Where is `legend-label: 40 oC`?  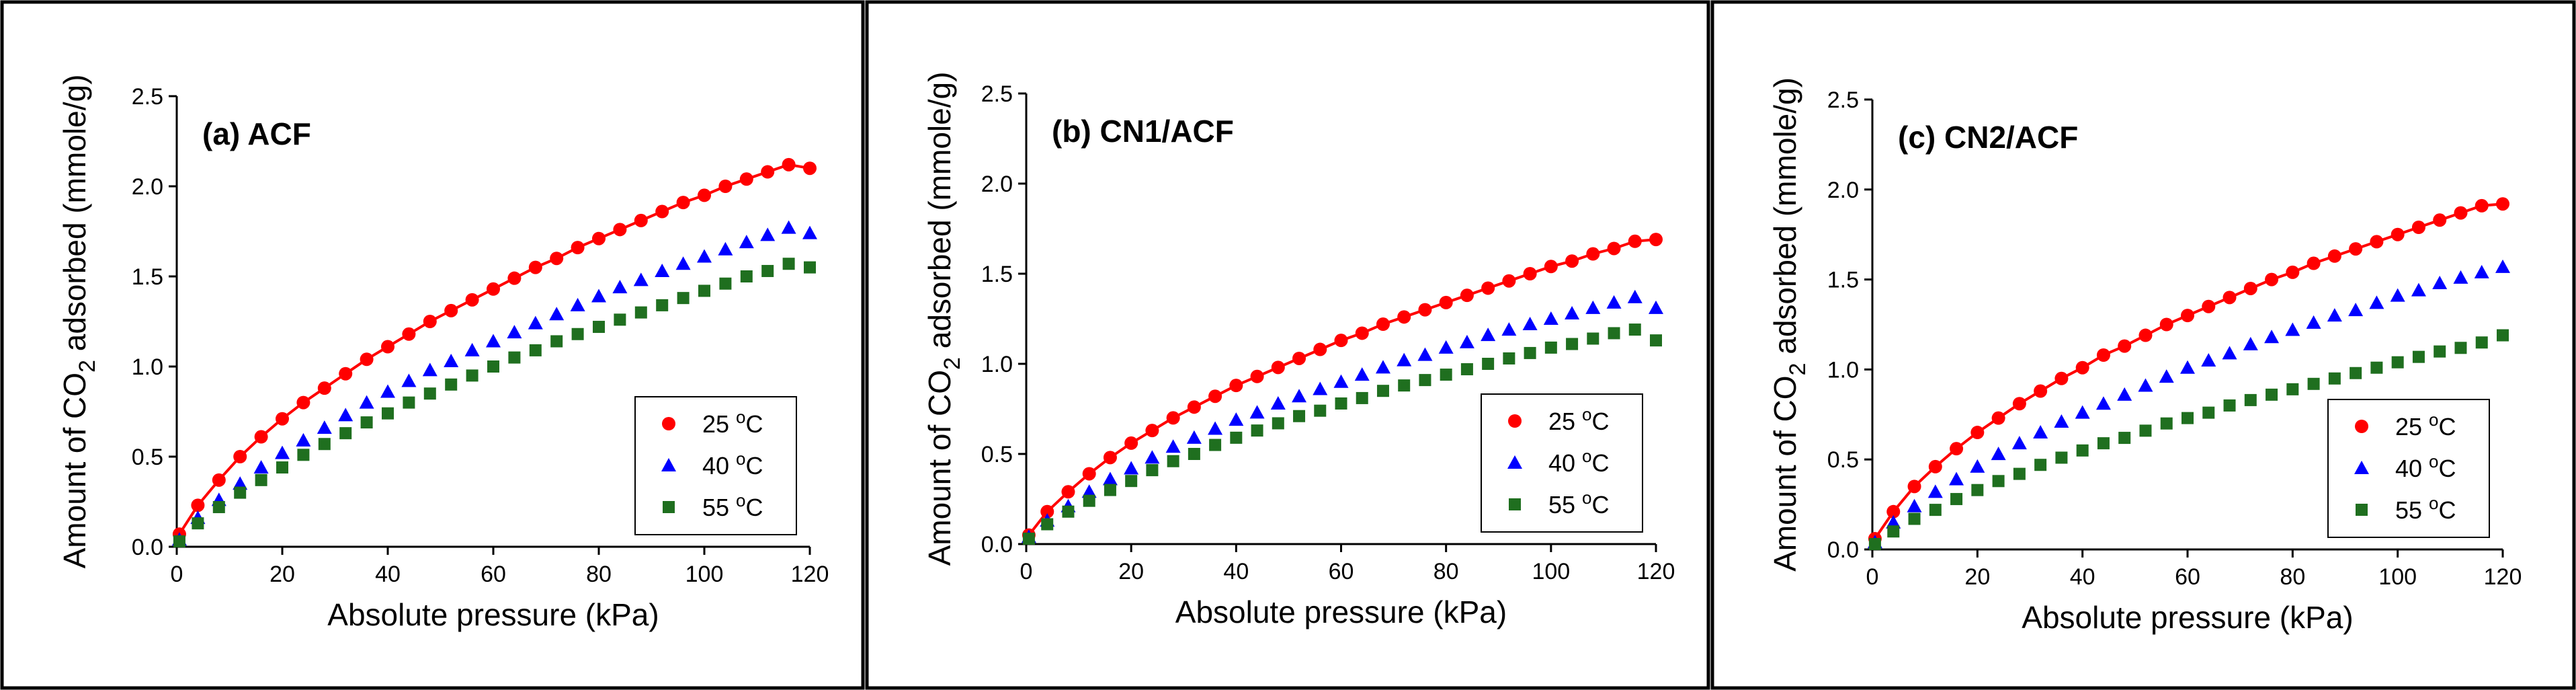
legend-label: 40 oC is located at coordinates (732, 464).